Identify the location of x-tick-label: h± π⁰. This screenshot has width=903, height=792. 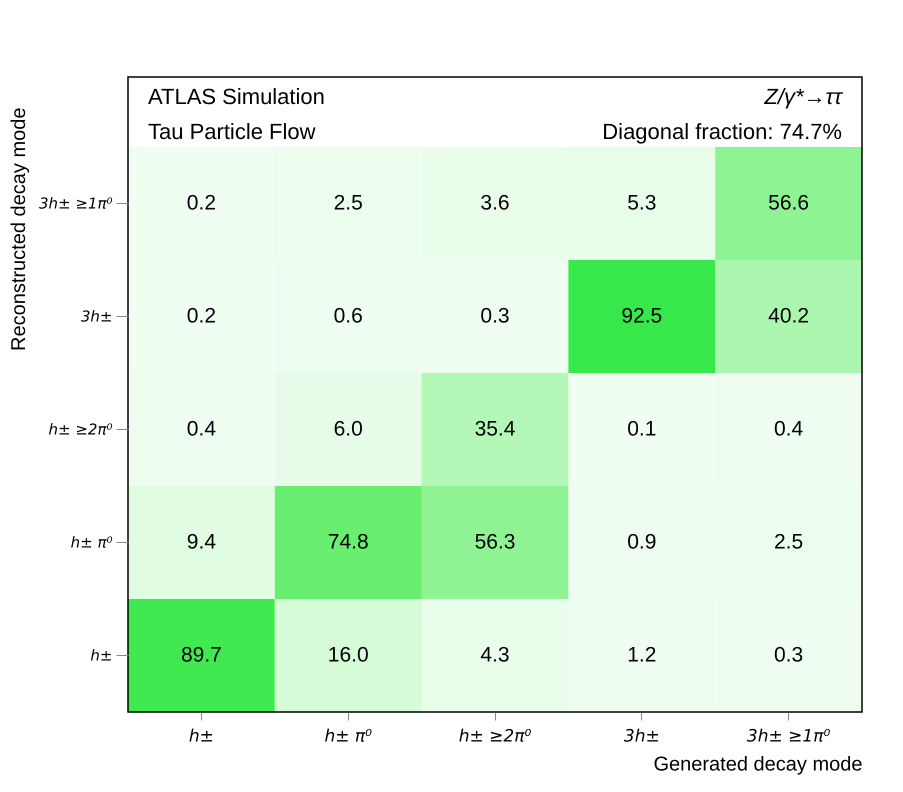
(348, 736).